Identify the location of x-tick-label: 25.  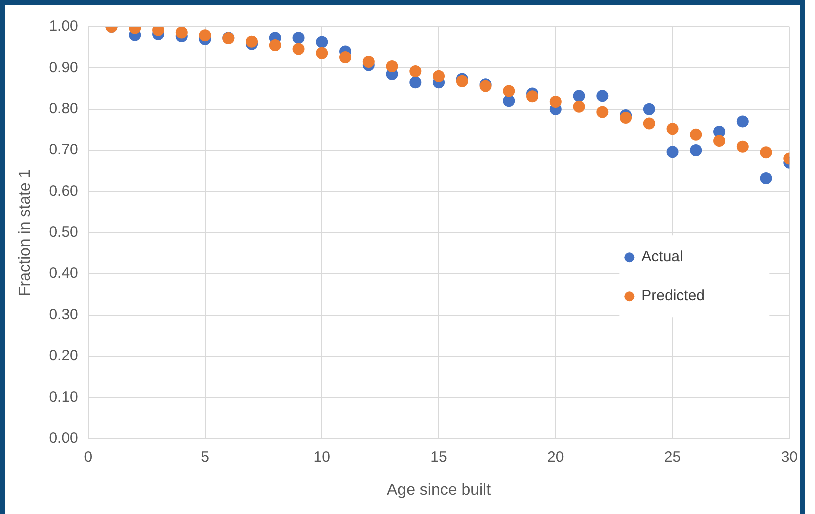
(673, 457).